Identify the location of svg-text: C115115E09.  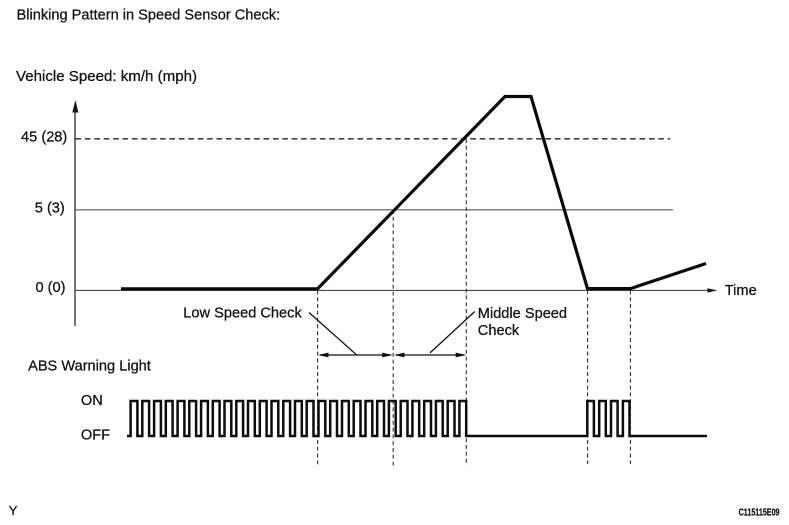
(759, 512).